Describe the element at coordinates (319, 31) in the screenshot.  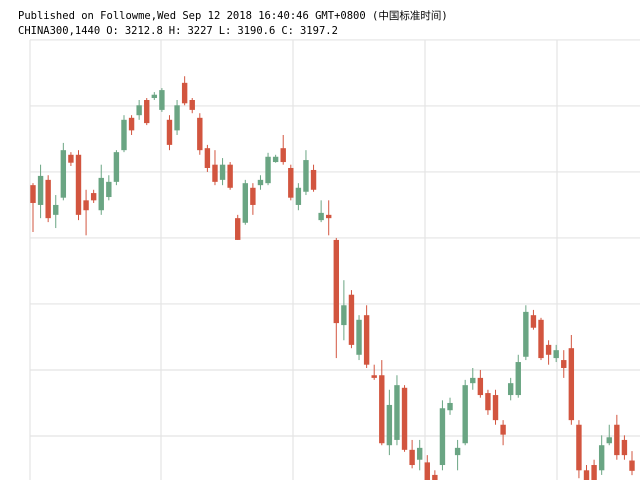
I see `ohlc-value: 3197.2` at that location.